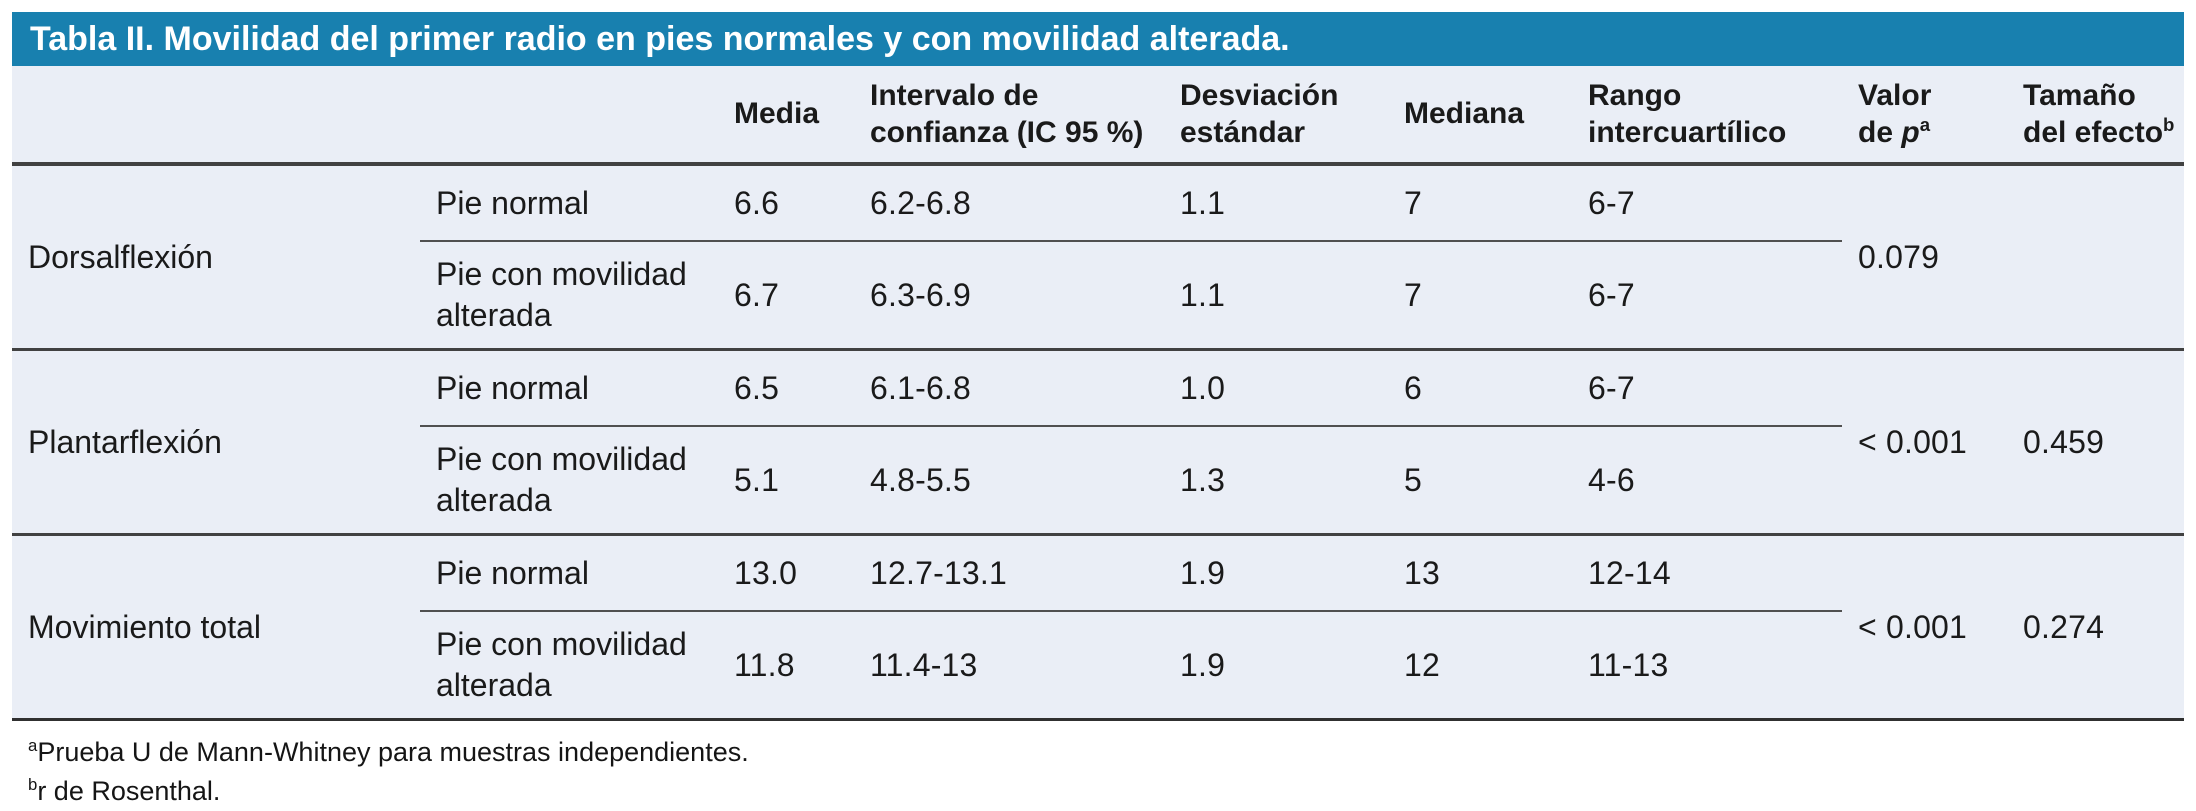 This screenshot has height=811, width=2196. What do you see at coordinates (1480, 572) in the screenshot?
I see `mediana-cell: 13` at bounding box center [1480, 572].